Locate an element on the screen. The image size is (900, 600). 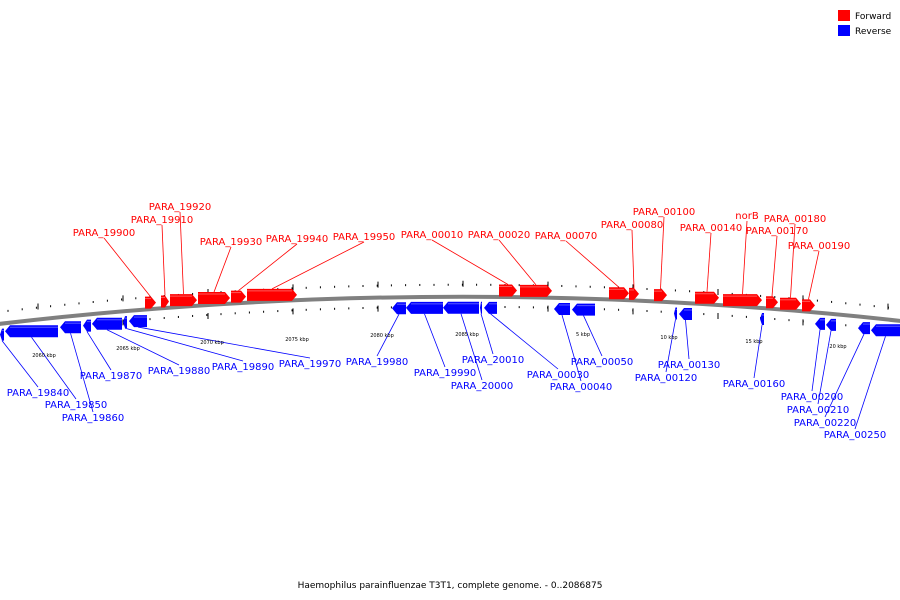
forward-genes is located at coordinates (480, 298).